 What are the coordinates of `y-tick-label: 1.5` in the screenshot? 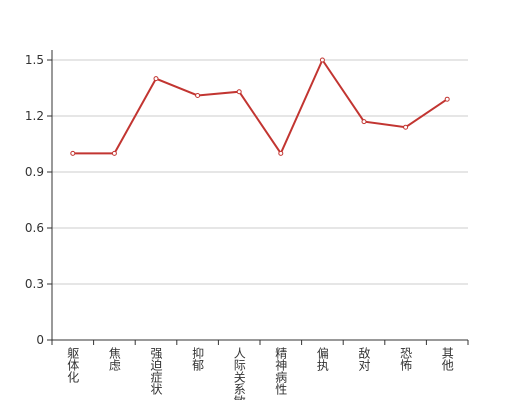 It's located at (34, 60).